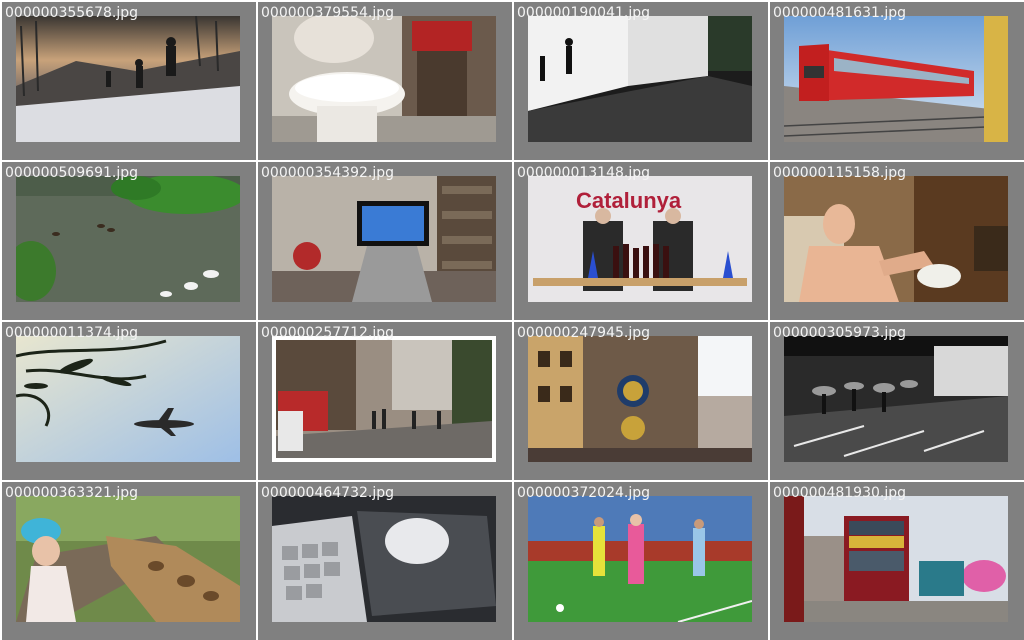 This screenshot has width=1024, height=640. I want to click on thumbnail: 000000013148.jpg Catalunya, so click(641, 241).